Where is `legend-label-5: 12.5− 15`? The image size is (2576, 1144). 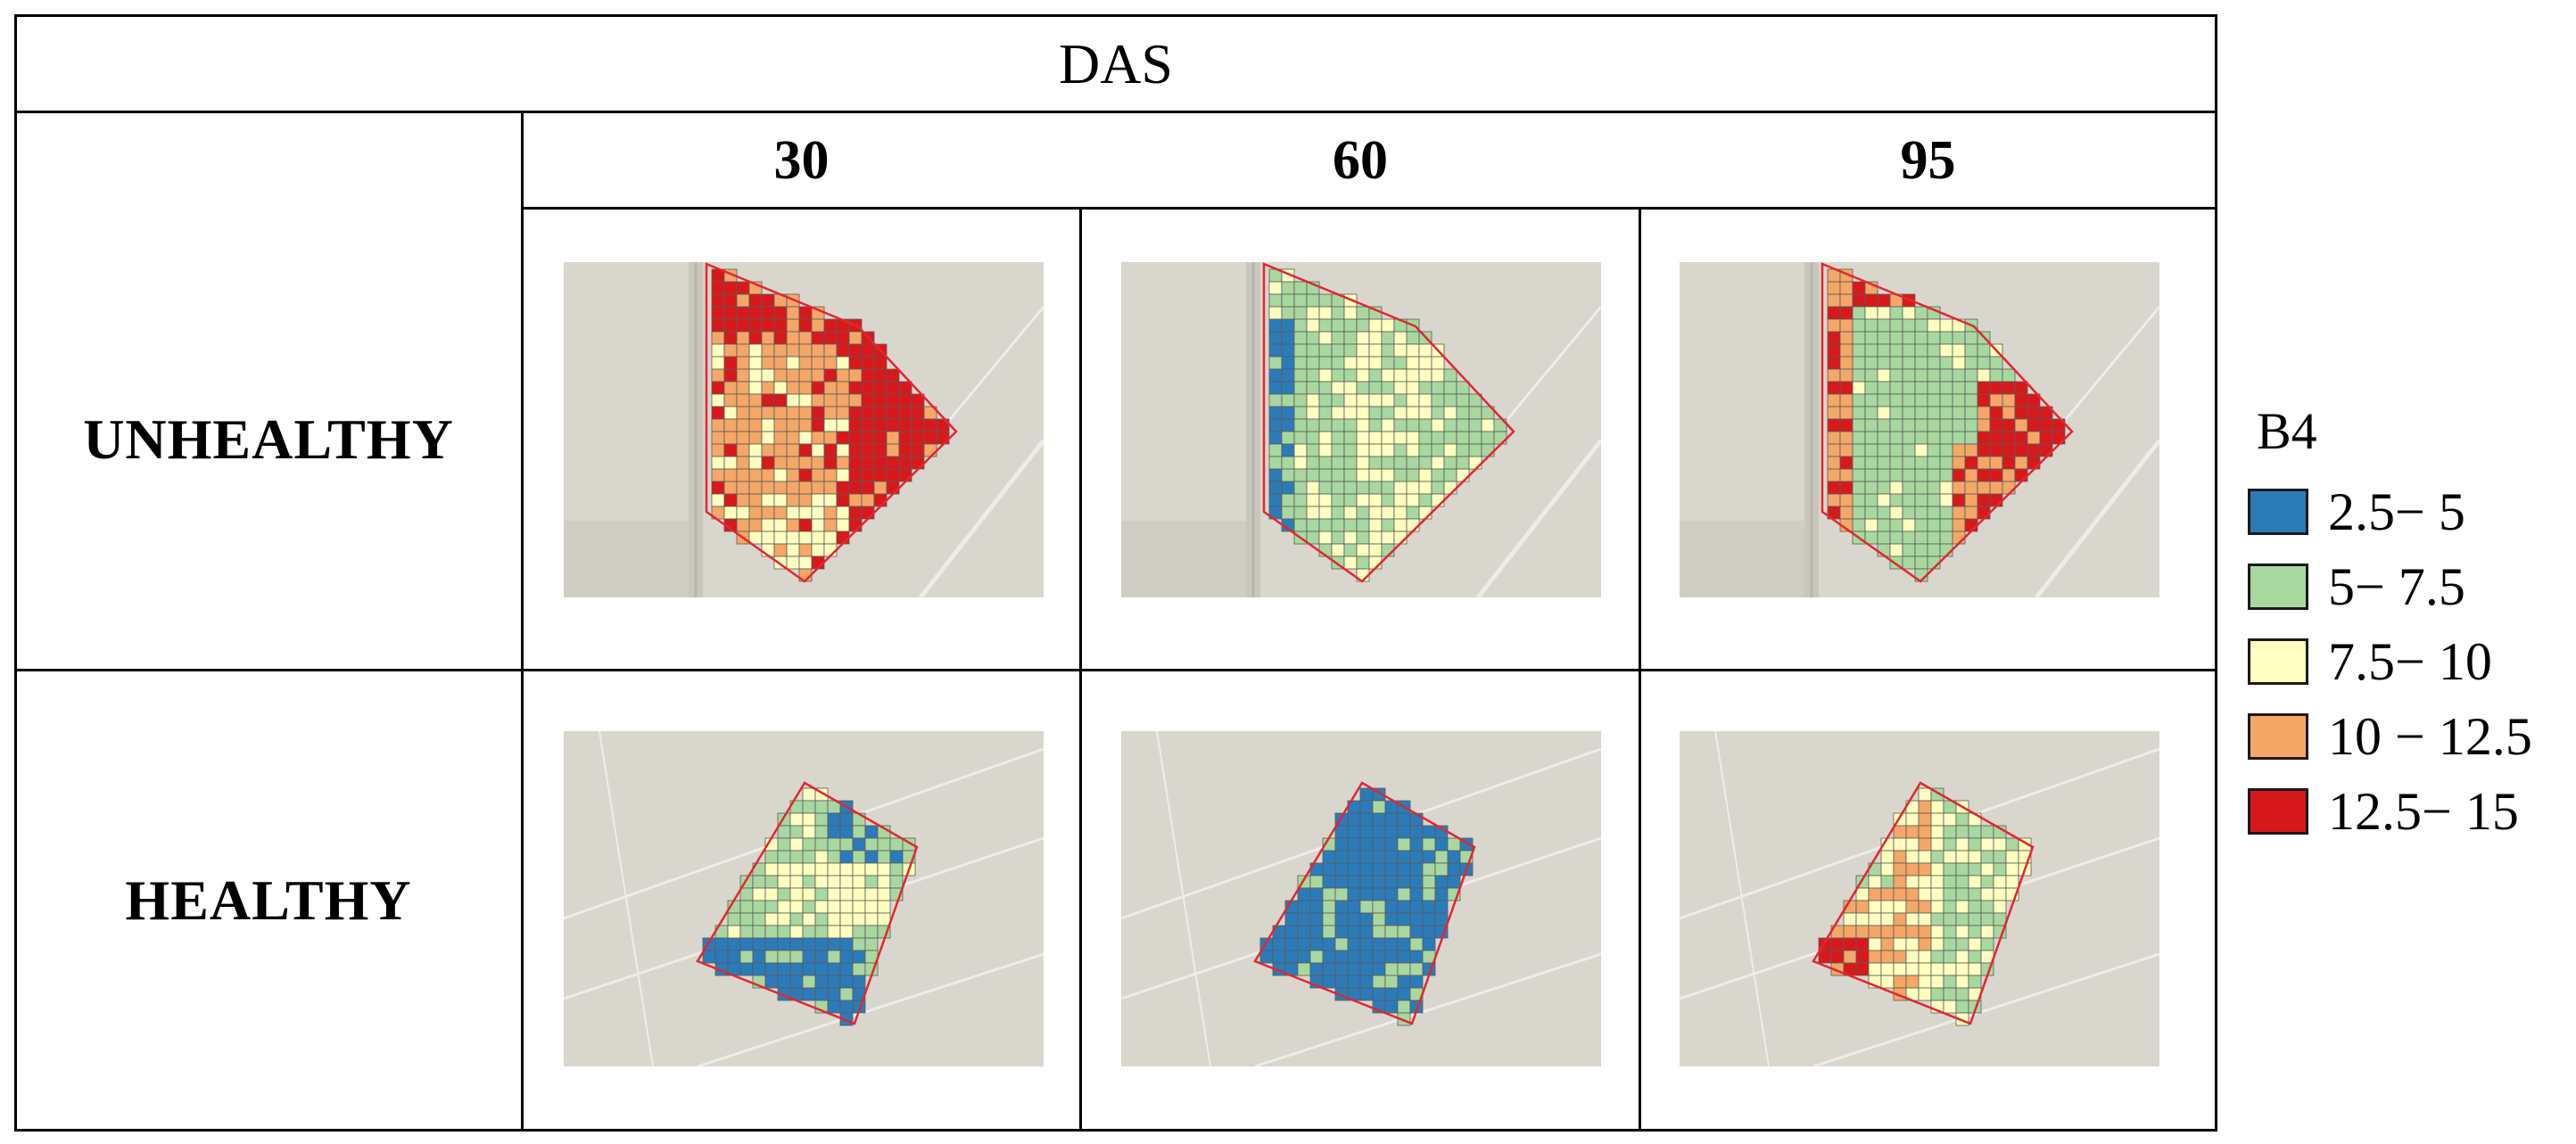
legend-label-5: 12.5− 15 is located at coordinates (2424, 811).